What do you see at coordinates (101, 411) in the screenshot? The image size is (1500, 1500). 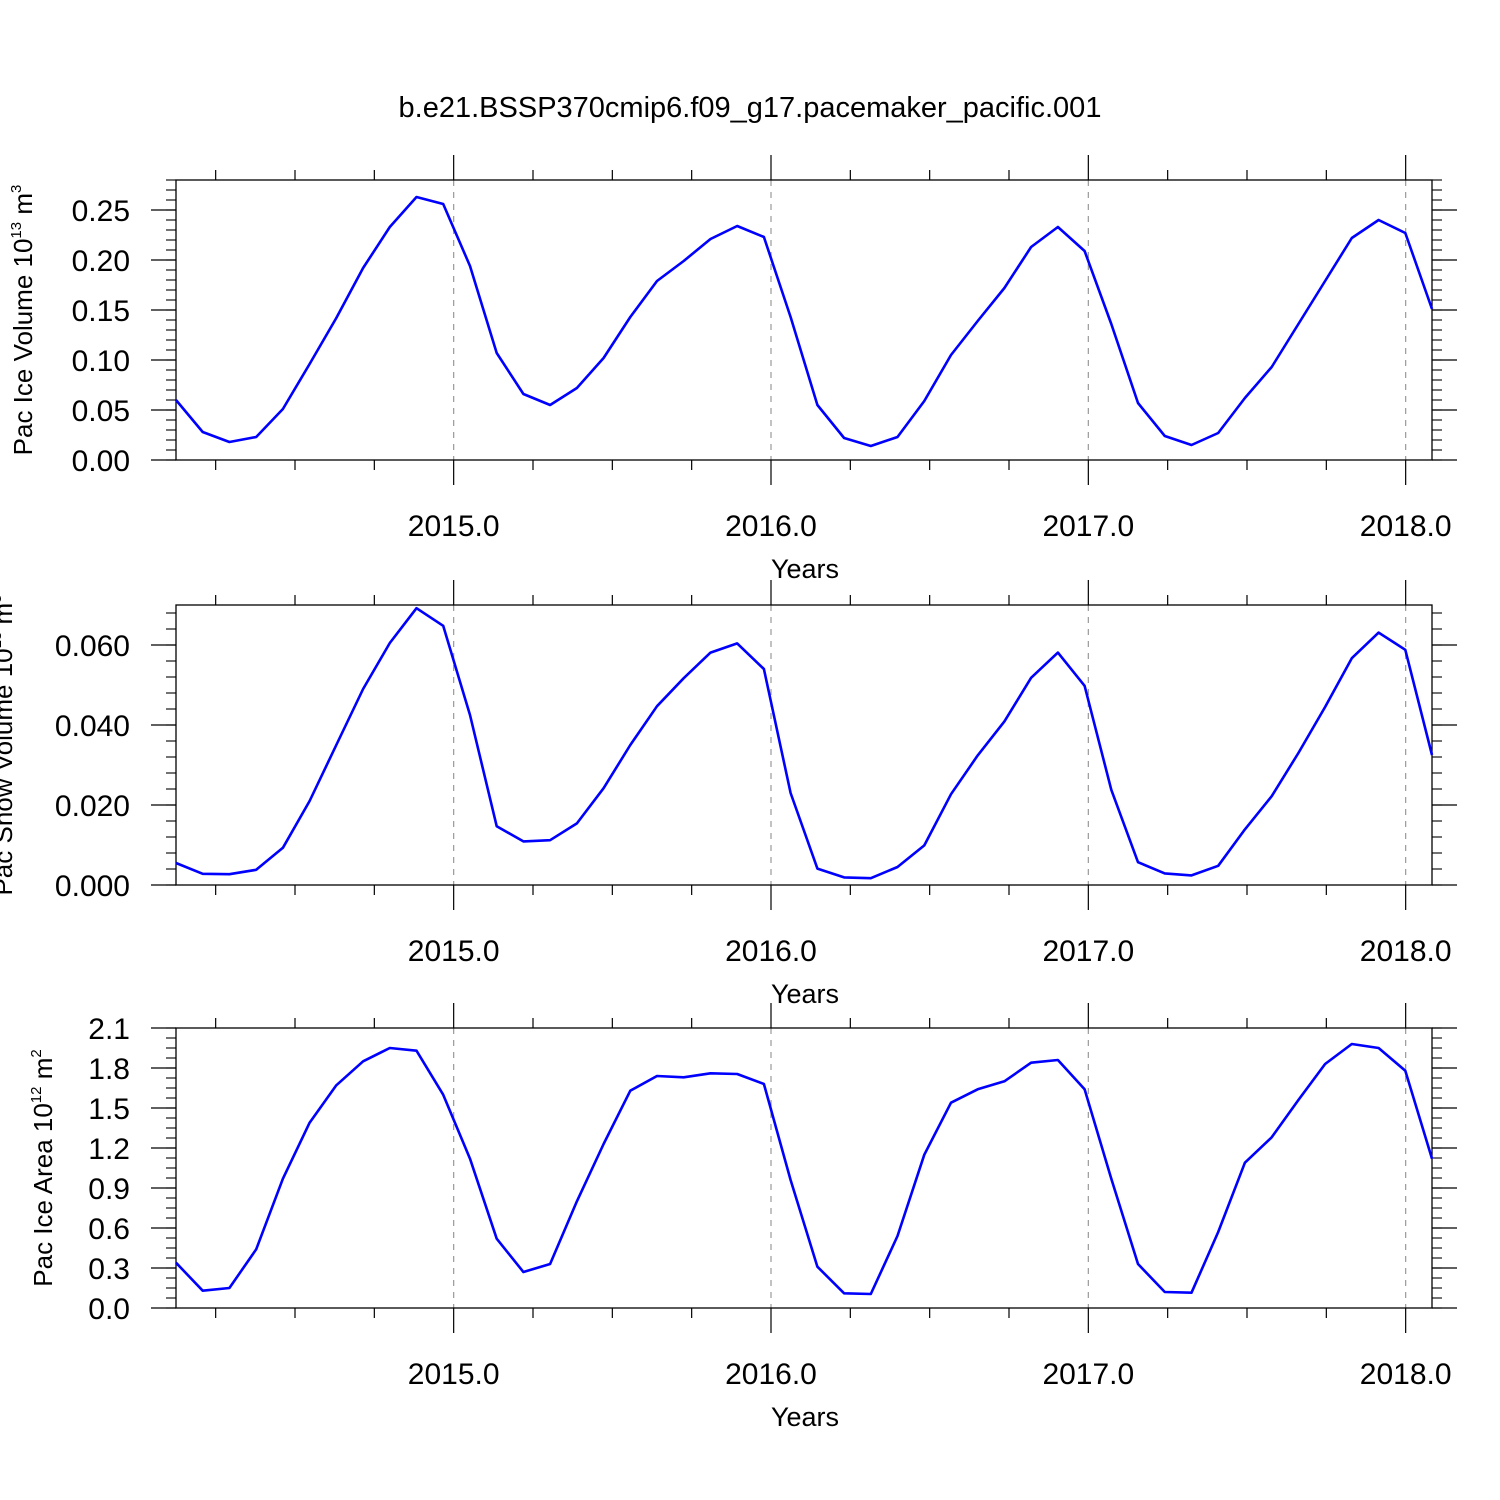 I see `y-tick-label: 0.05` at bounding box center [101, 411].